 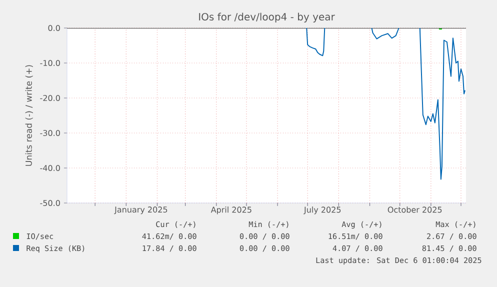 I want to click on y-tick-label: -30.0, so click(x=50, y=133).